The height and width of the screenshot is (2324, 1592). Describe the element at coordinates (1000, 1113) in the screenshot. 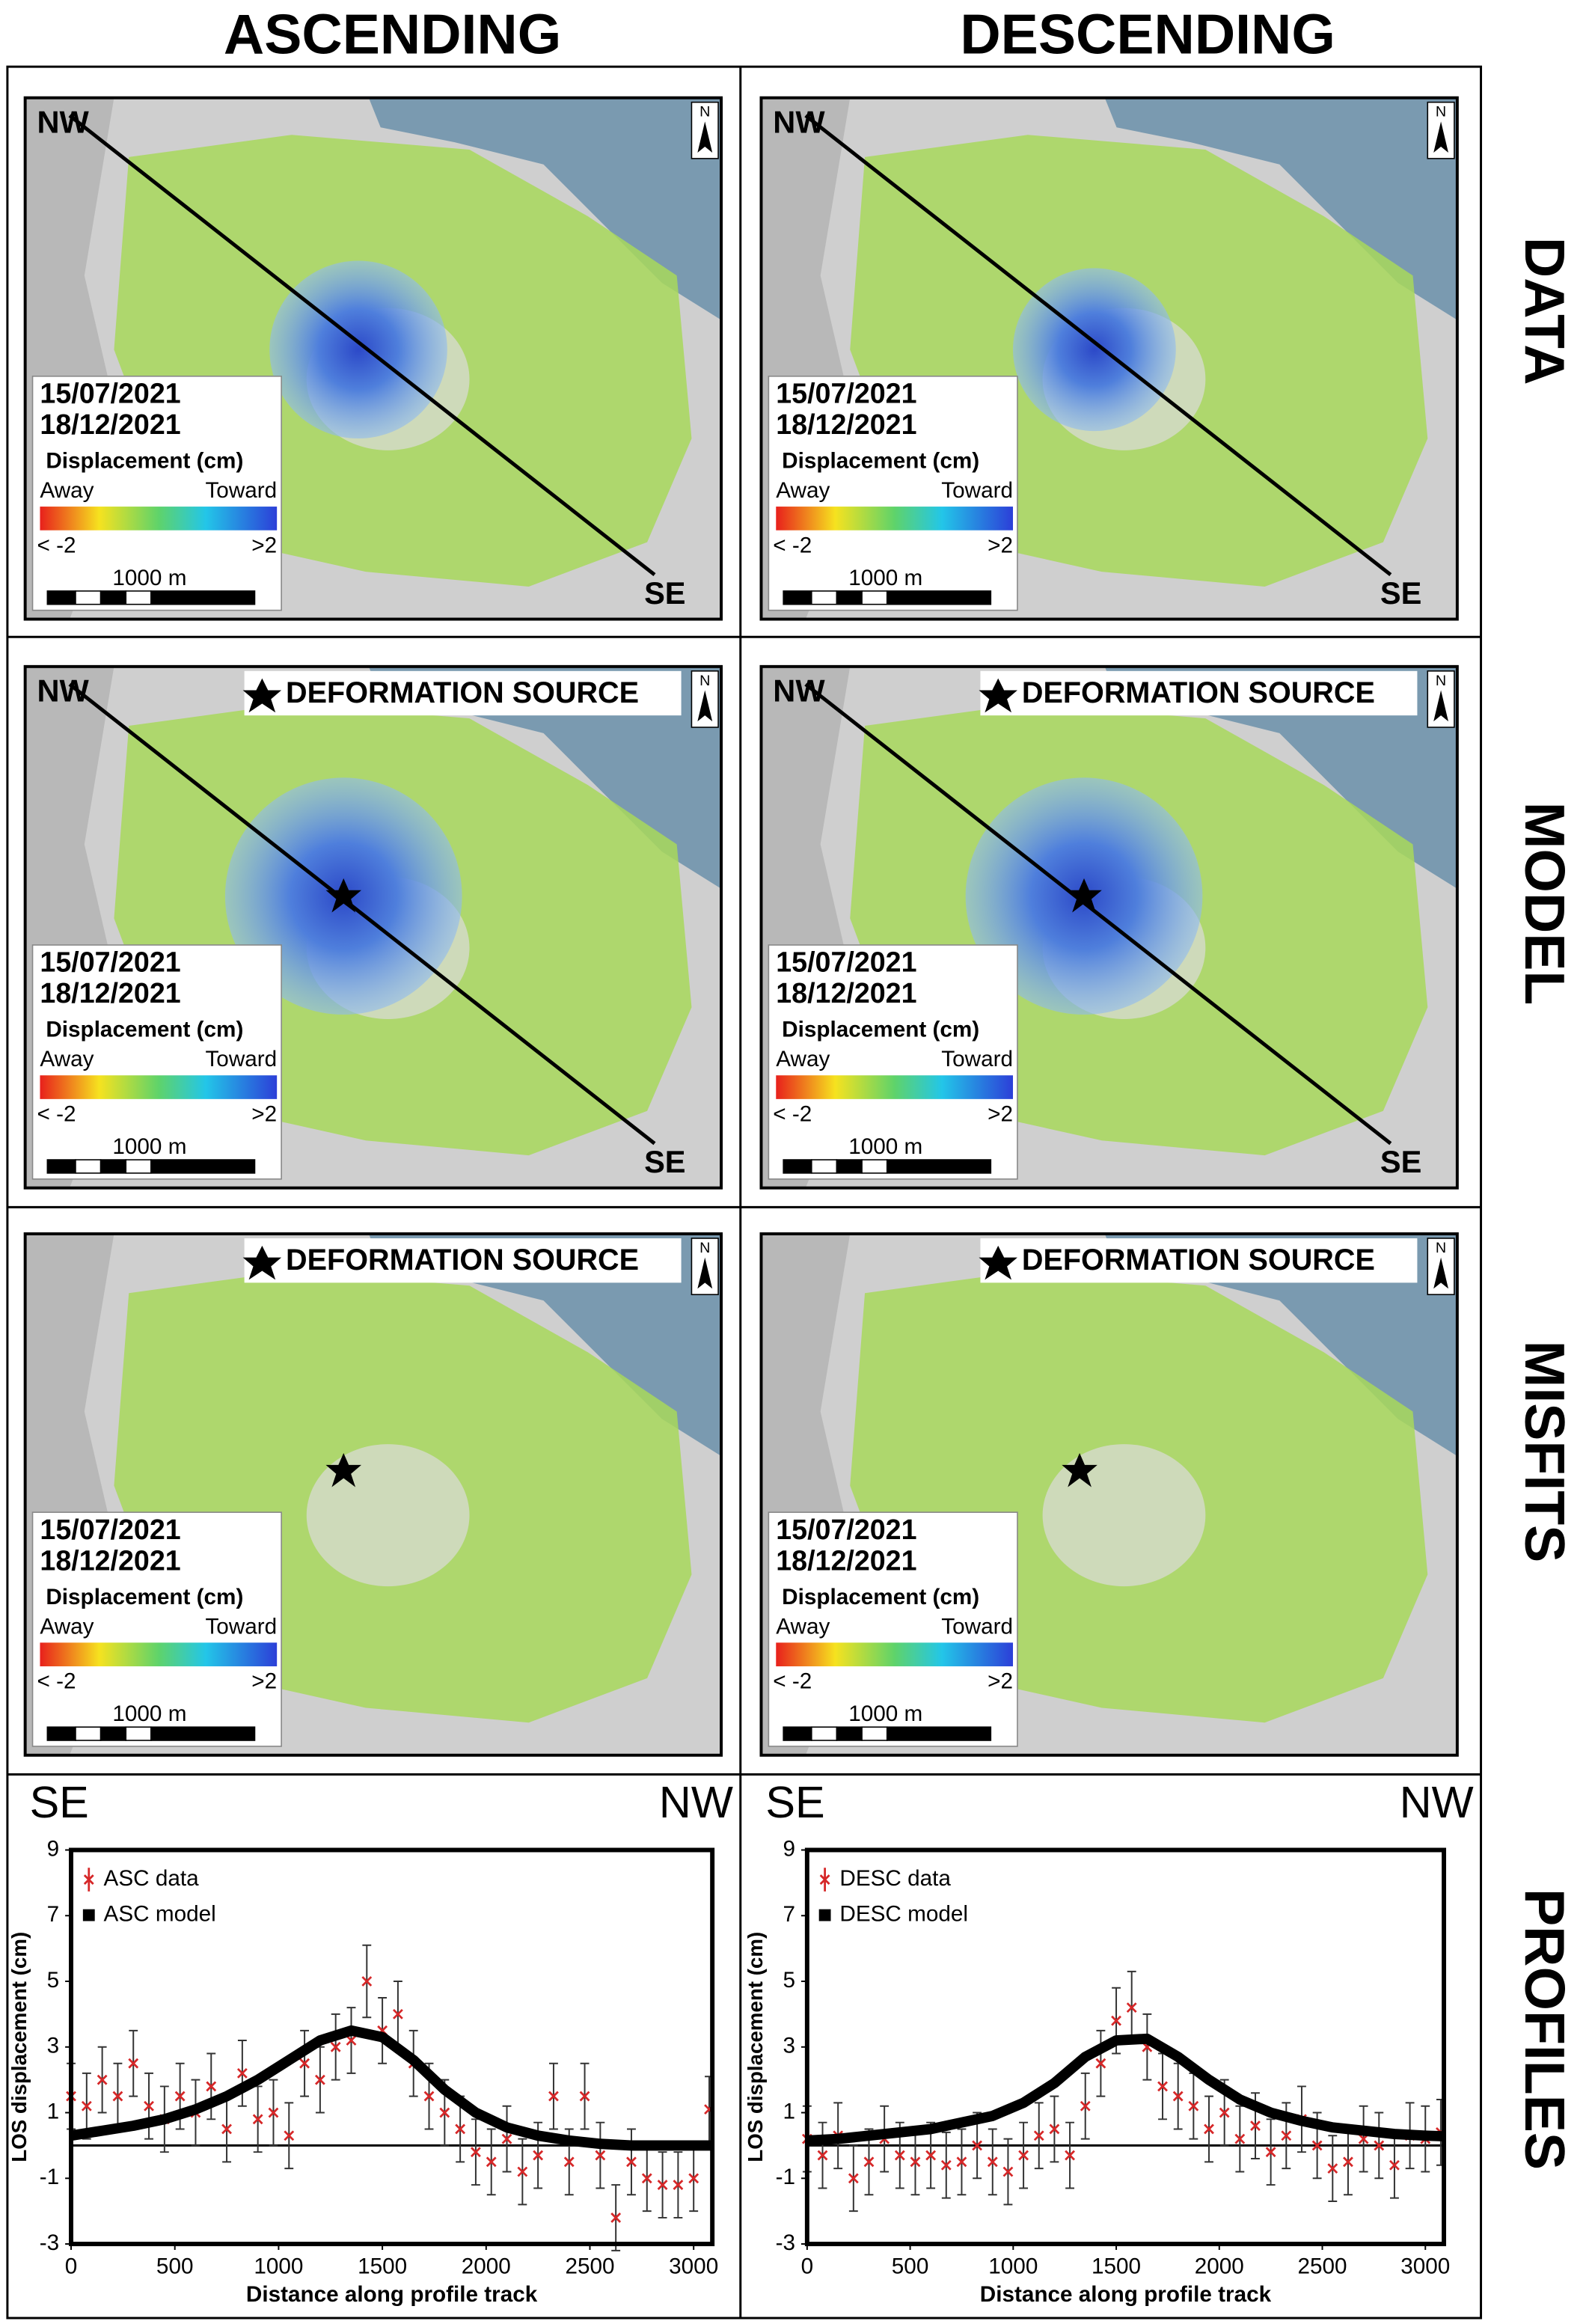

I see `legend-max: >2` at that location.